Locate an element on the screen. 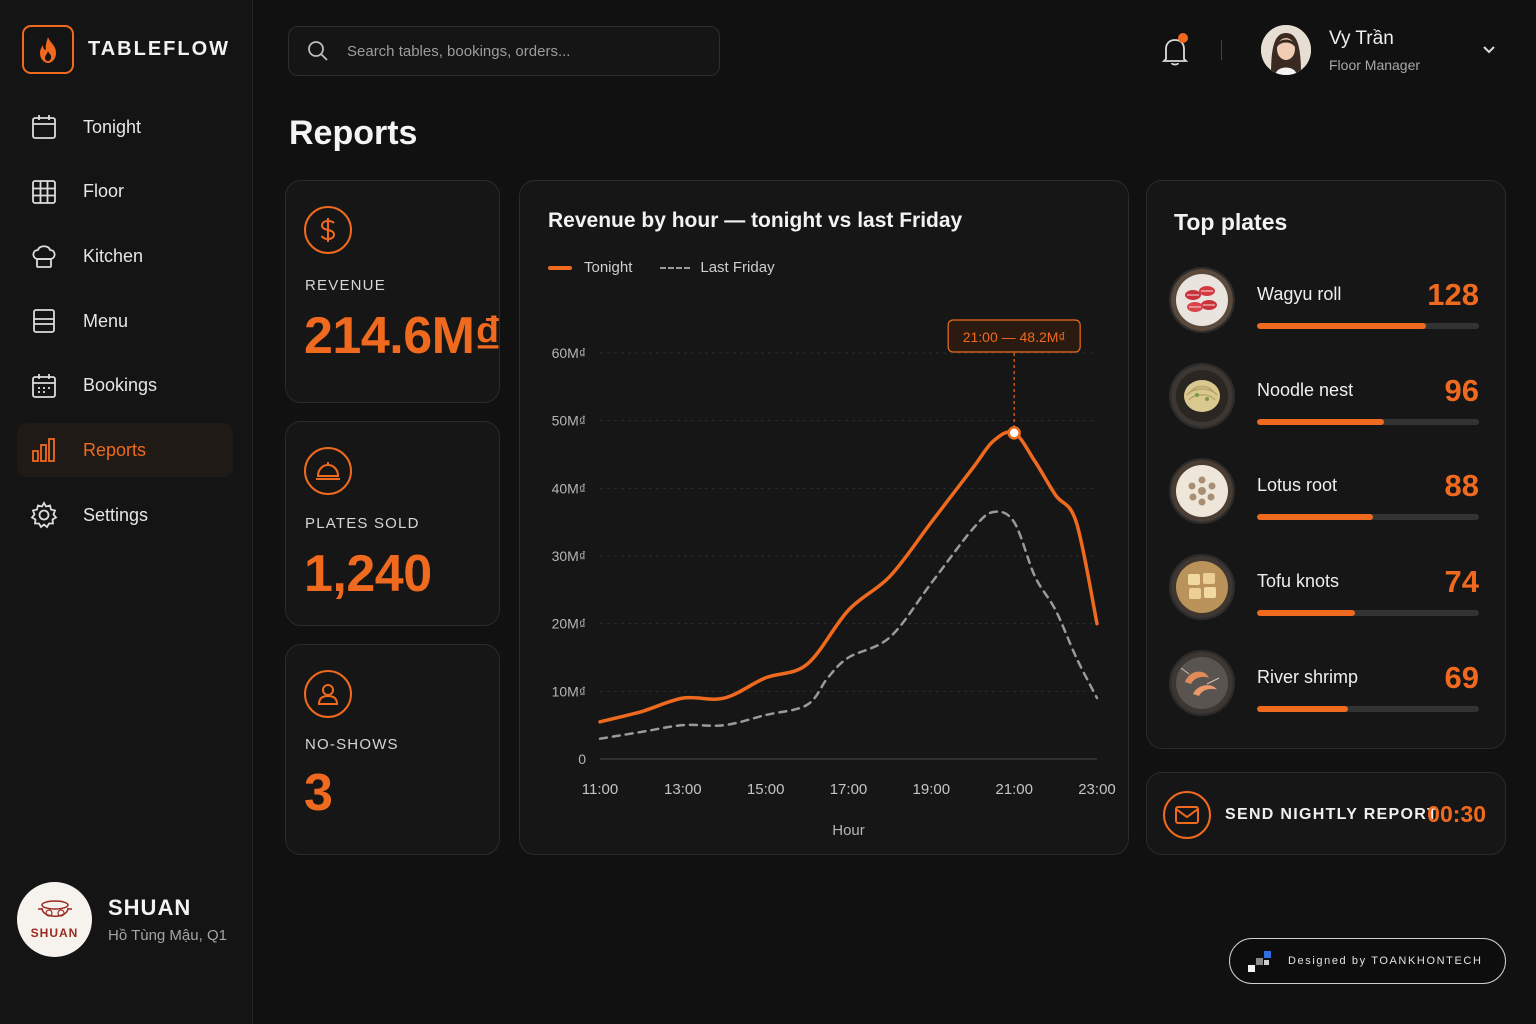 The height and width of the screenshot is (1024, 1536). x-tick-label: 23:00 is located at coordinates (1097, 789).